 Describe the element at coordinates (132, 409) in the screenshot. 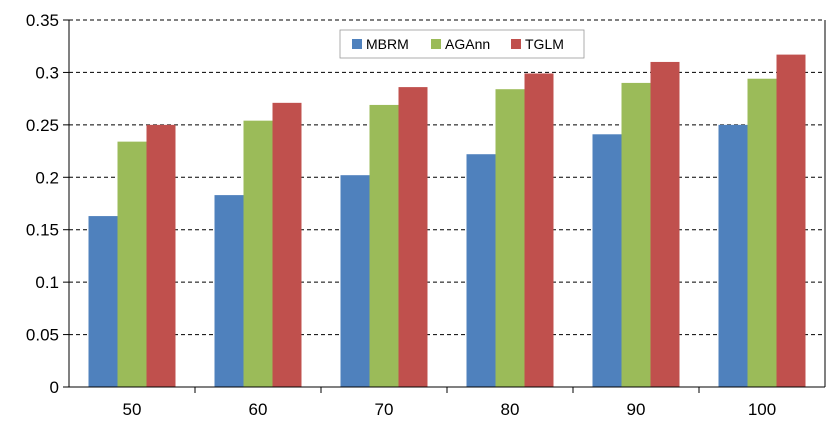

I see `x-tick-label: 50` at that location.